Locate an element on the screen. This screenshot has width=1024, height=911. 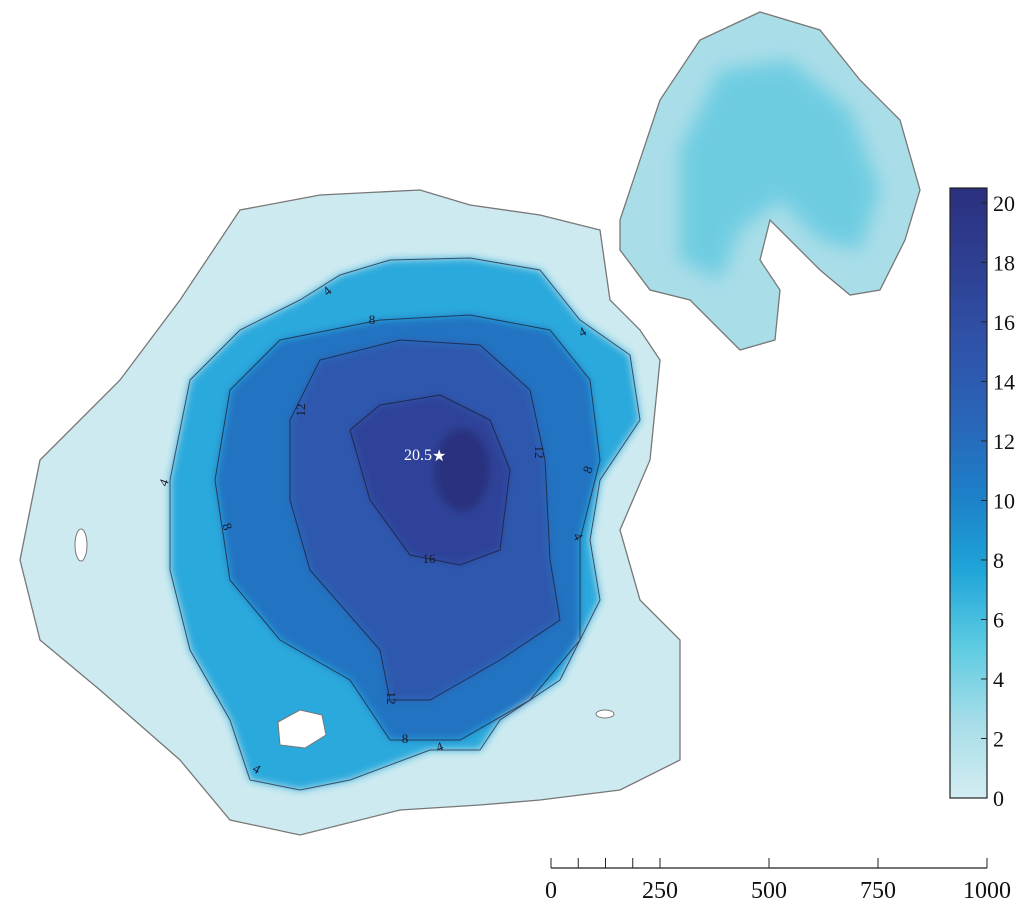
contour-label: 16 is located at coordinates (430, 558).